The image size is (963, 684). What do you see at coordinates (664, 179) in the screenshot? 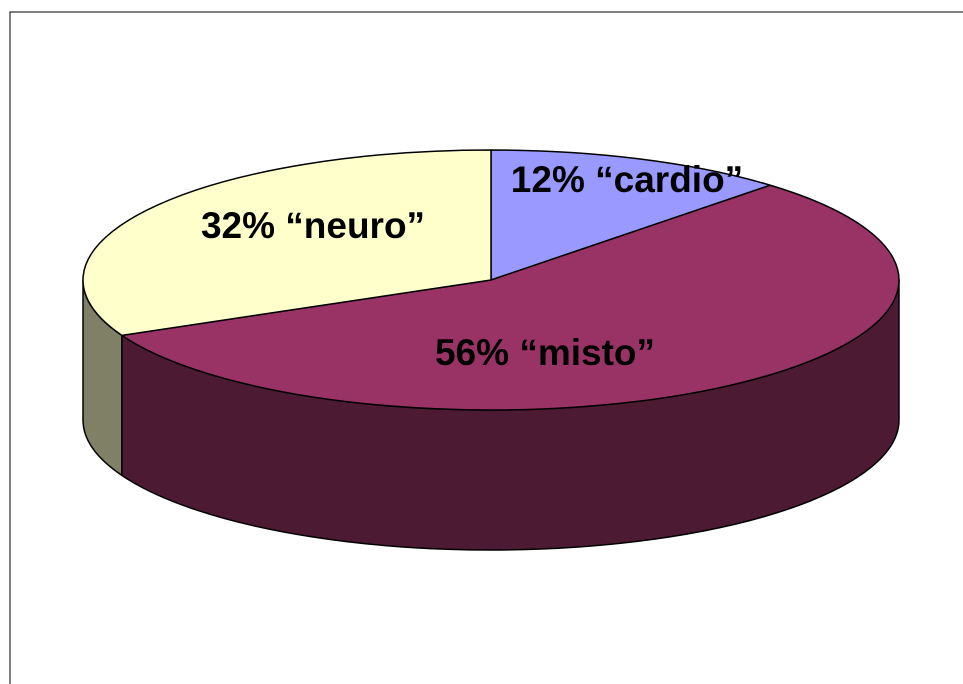
I see `slice-category-label: “cardio”` at bounding box center [664, 179].